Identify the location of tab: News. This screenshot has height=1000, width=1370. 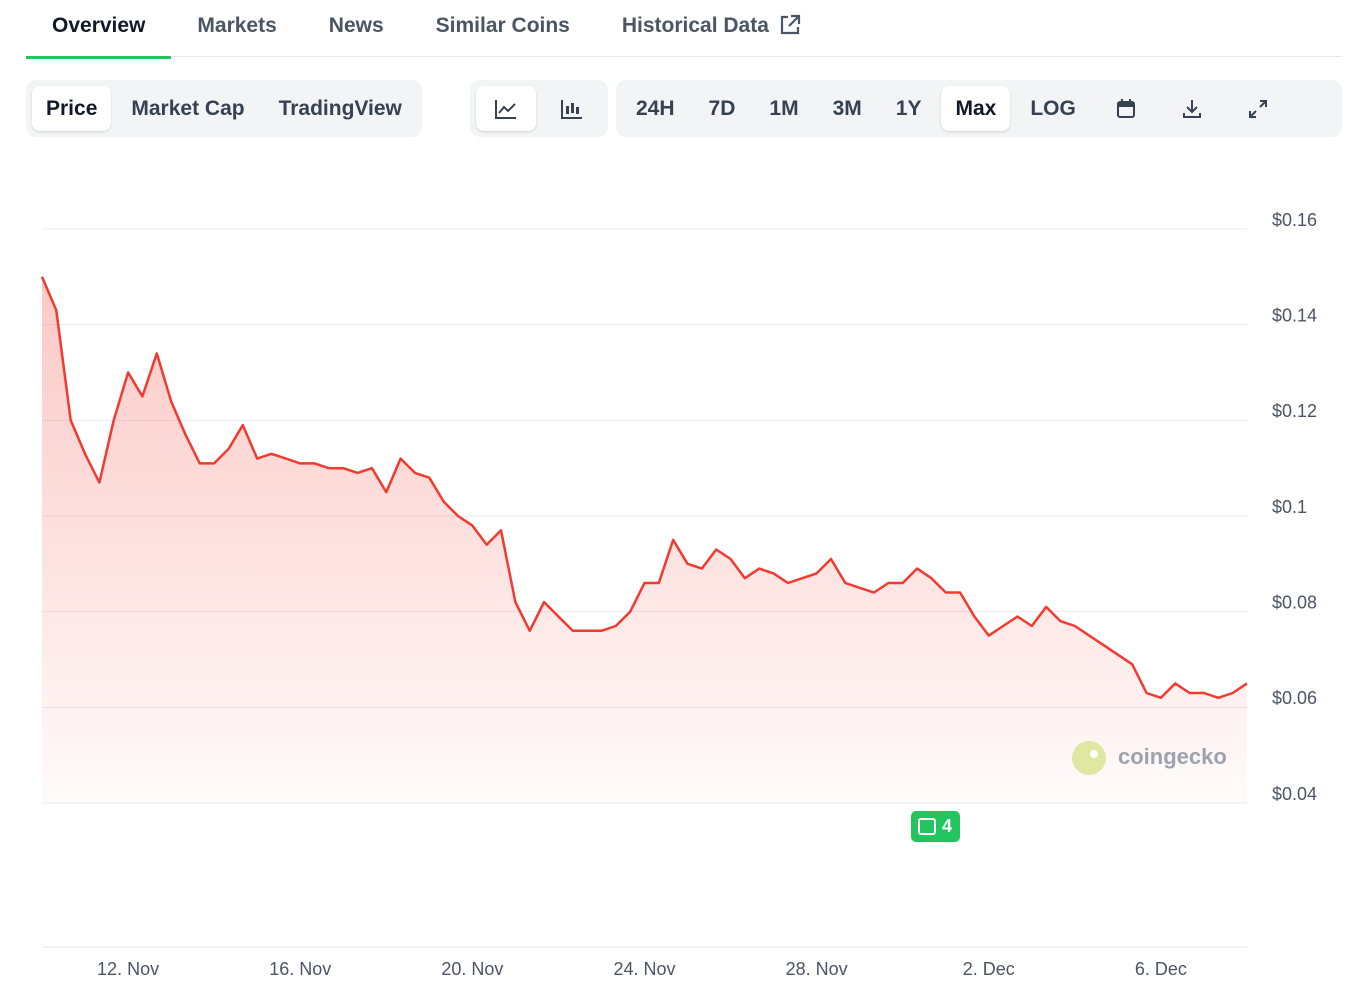
(356, 28).